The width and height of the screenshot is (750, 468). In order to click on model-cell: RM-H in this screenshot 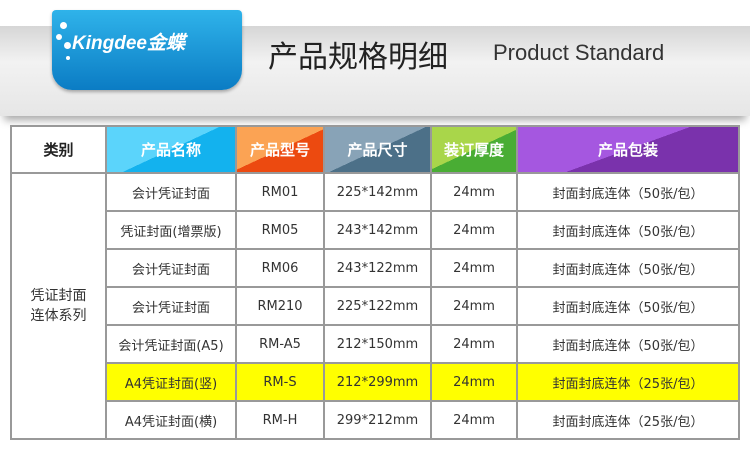, I will do `click(280, 420)`.